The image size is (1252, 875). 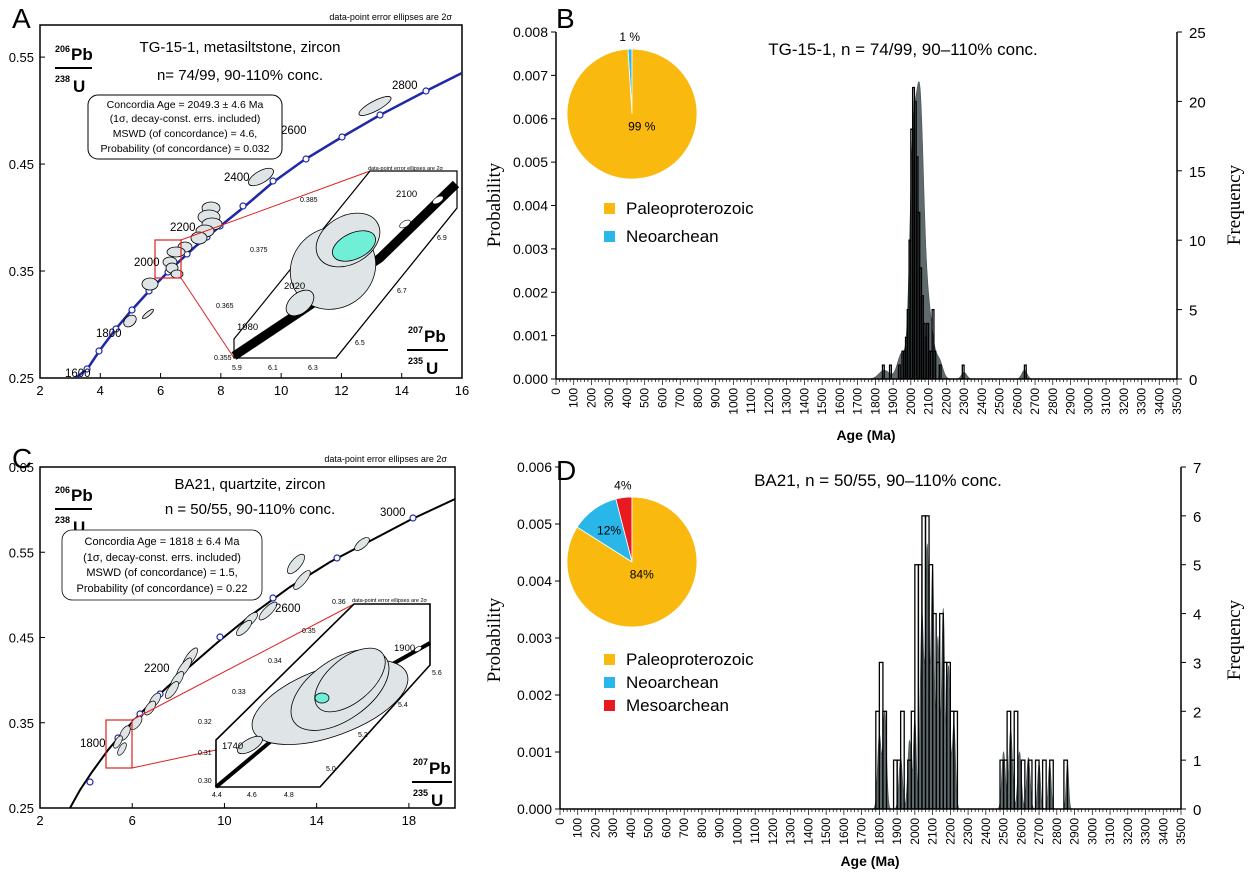 What do you see at coordinates (534, 638) in the screenshot?
I see `y-tick-label-d-3: 0.003` at bounding box center [534, 638].